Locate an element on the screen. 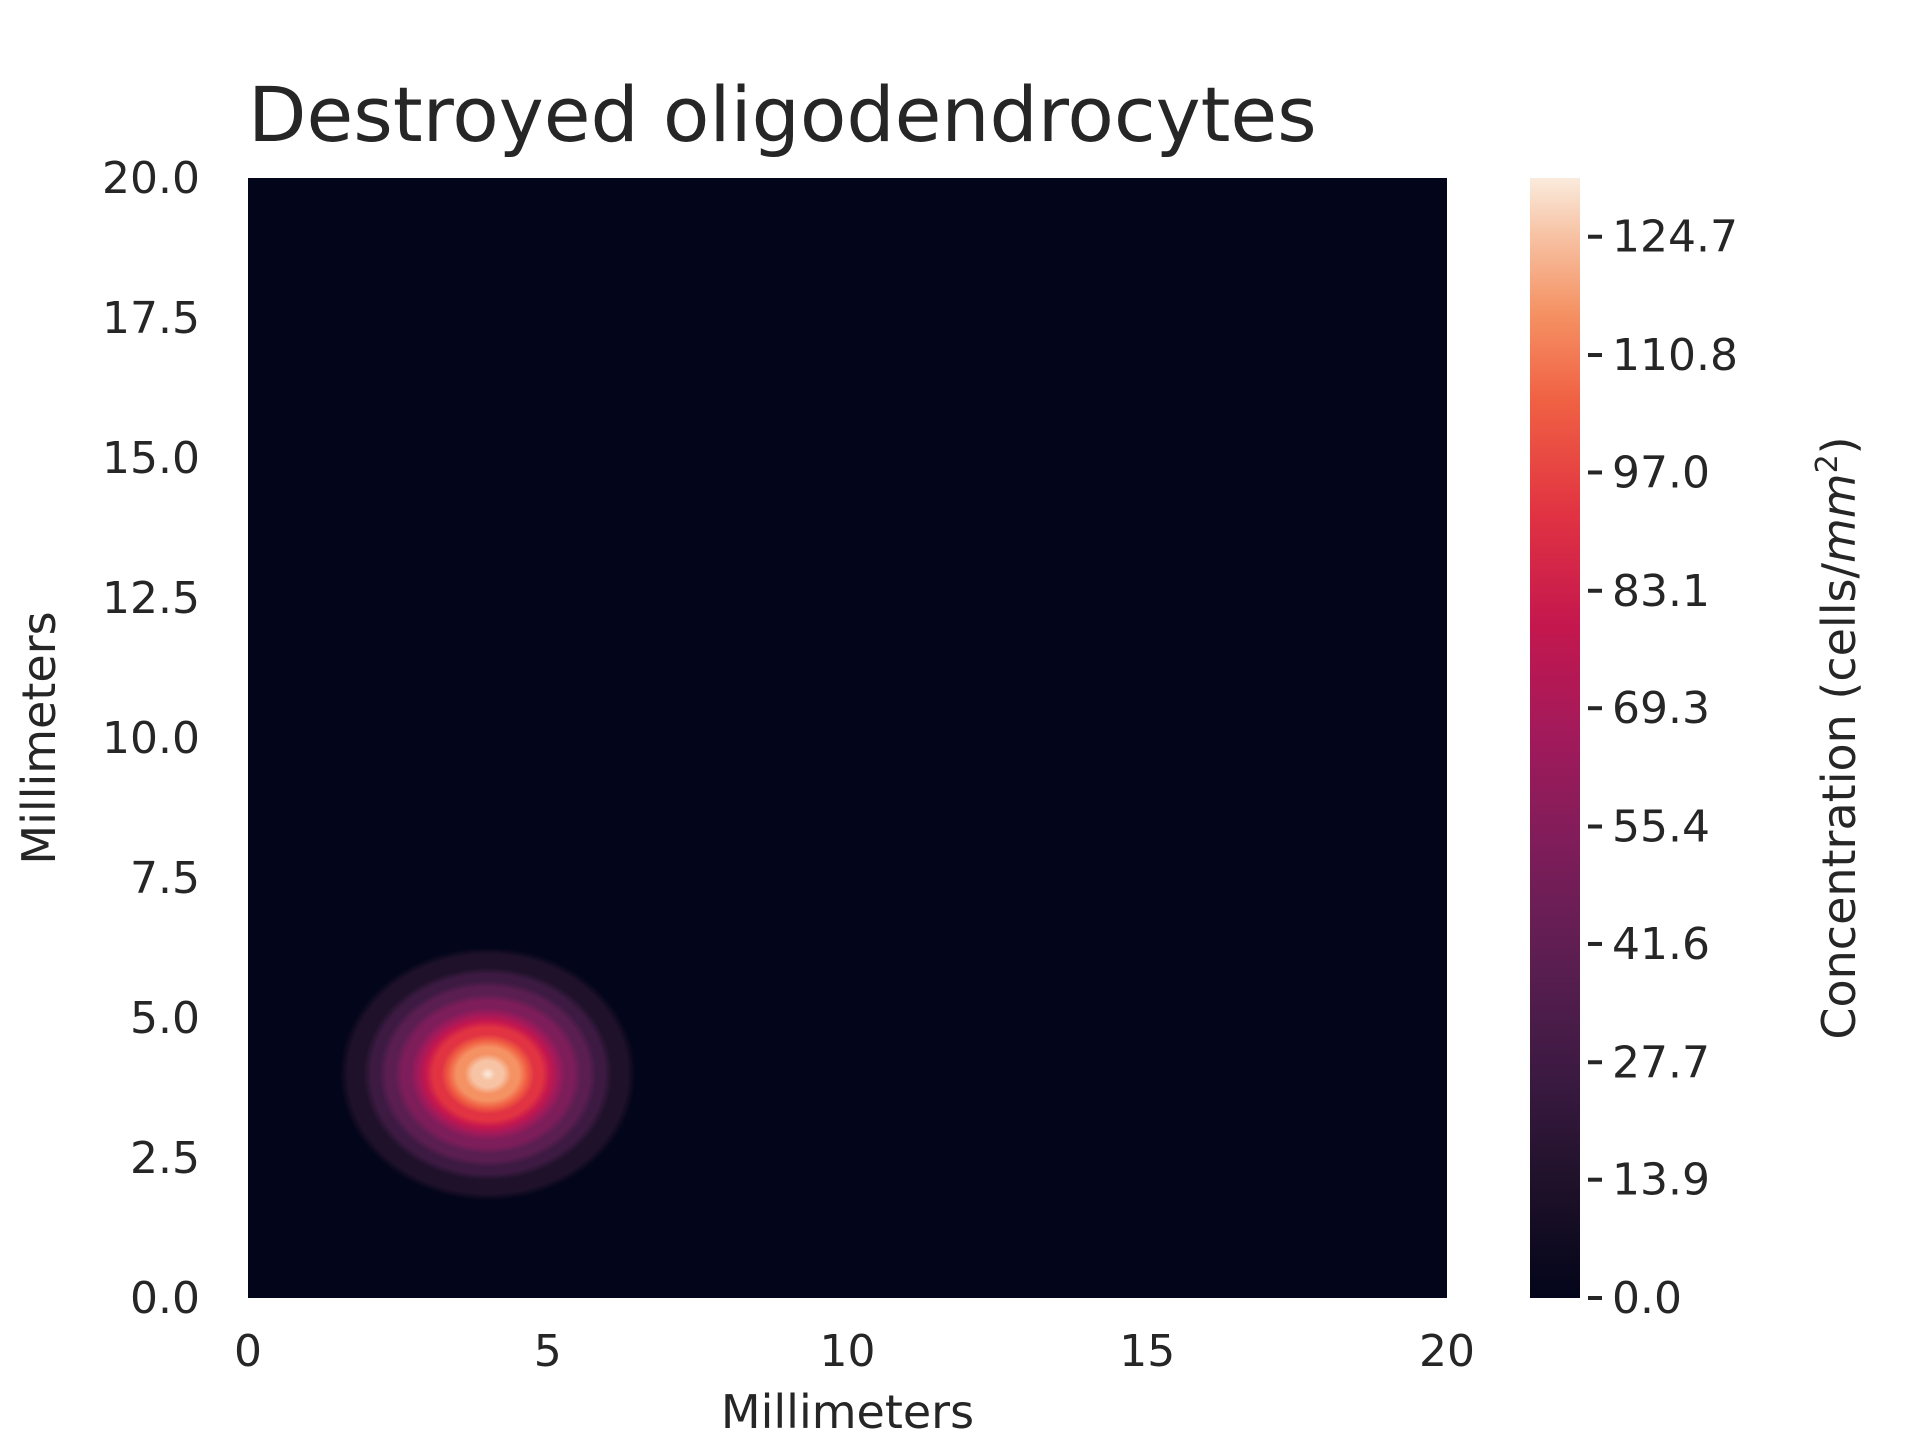 The height and width of the screenshot is (1444, 1920). colorbar-label: Concentration (cells/mm2) is located at coordinates (1838, 737).